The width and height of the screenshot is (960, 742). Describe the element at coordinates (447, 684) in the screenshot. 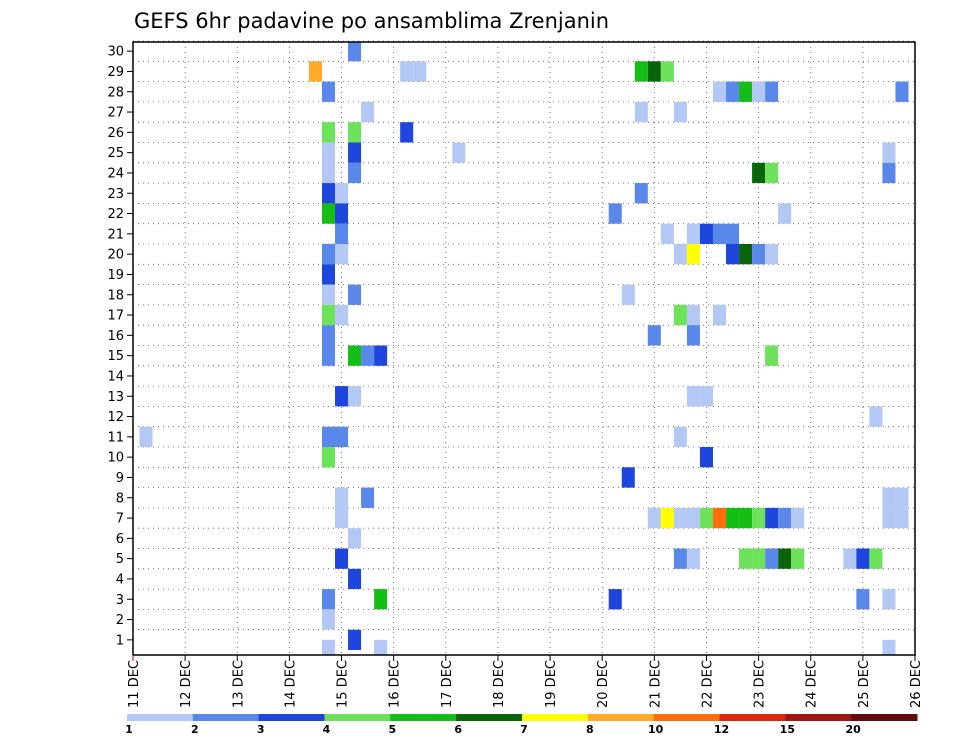

I see `x-tick-label: 17 DEC` at that location.